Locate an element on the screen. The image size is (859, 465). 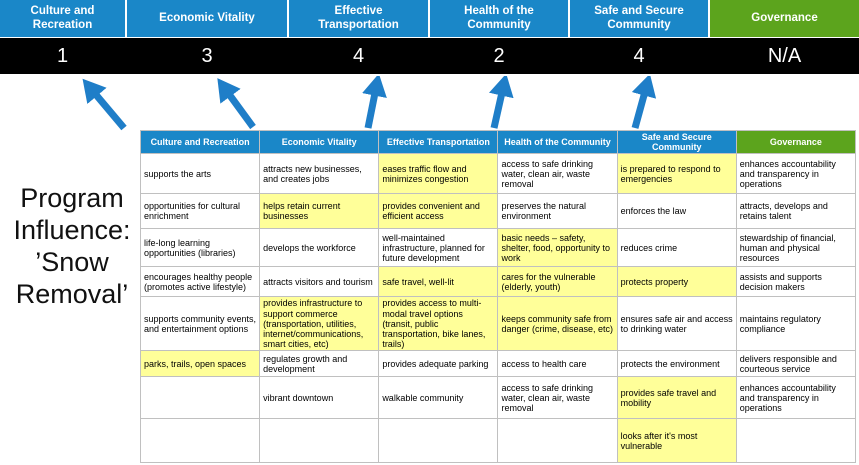
matrix-cell: walkable community is located at coordinates (438, 398).